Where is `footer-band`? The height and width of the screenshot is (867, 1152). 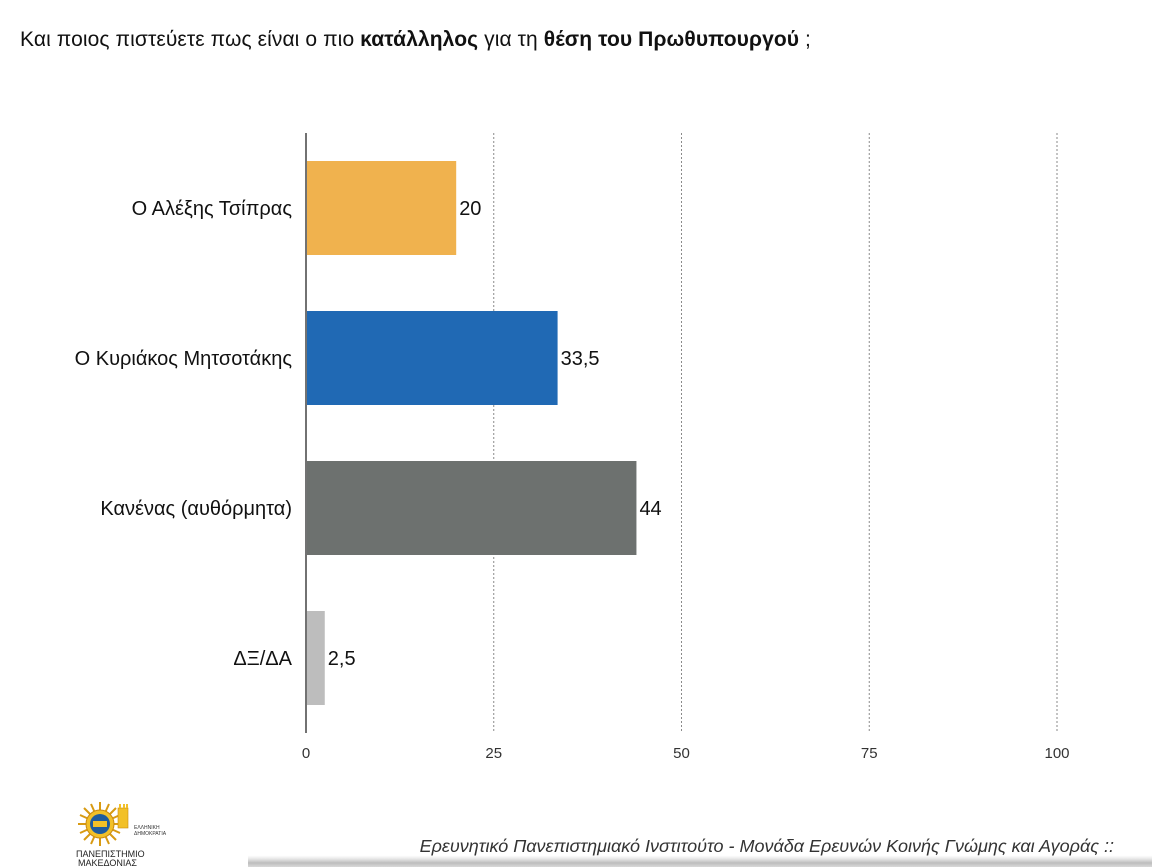 footer-band is located at coordinates (700, 846).